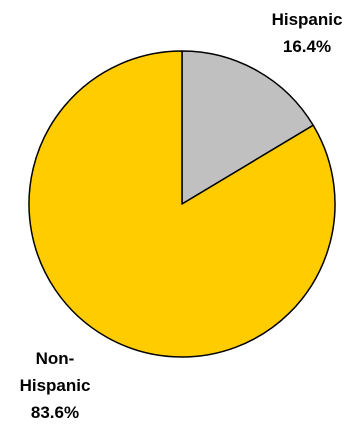 The height and width of the screenshot is (429, 355). I want to click on slice-label-hispanic: Hispanic 16.4%, so click(307, 33).